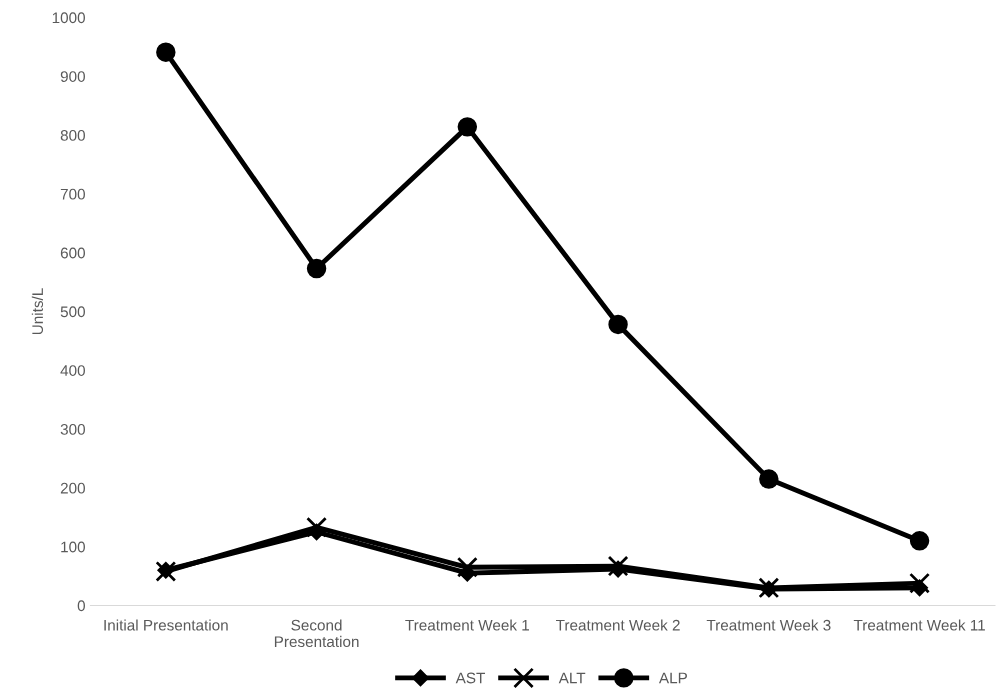 Image resolution: width=1005 pixels, height=700 pixels. What do you see at coordinates (72, 429) in the screenshot?
I see `y-tick-label: 300` at bounding box center [72, 429].